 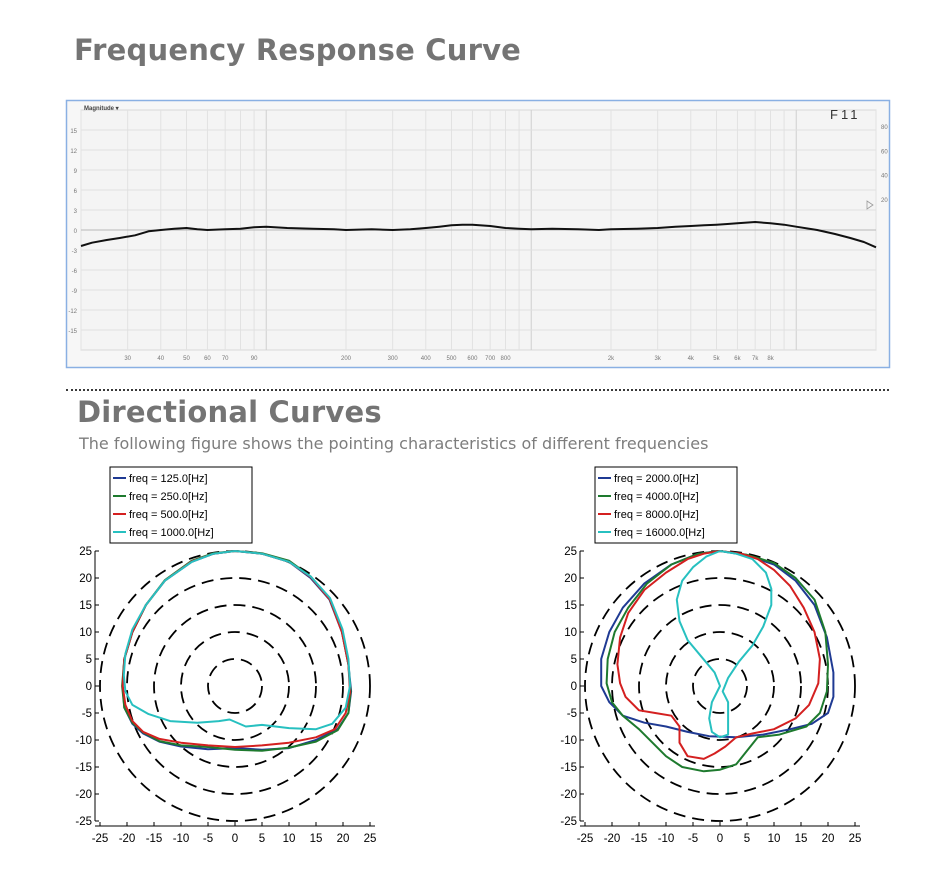 I want to click on directional-curves-title: Directional Curves, so click(x=229, y=412).